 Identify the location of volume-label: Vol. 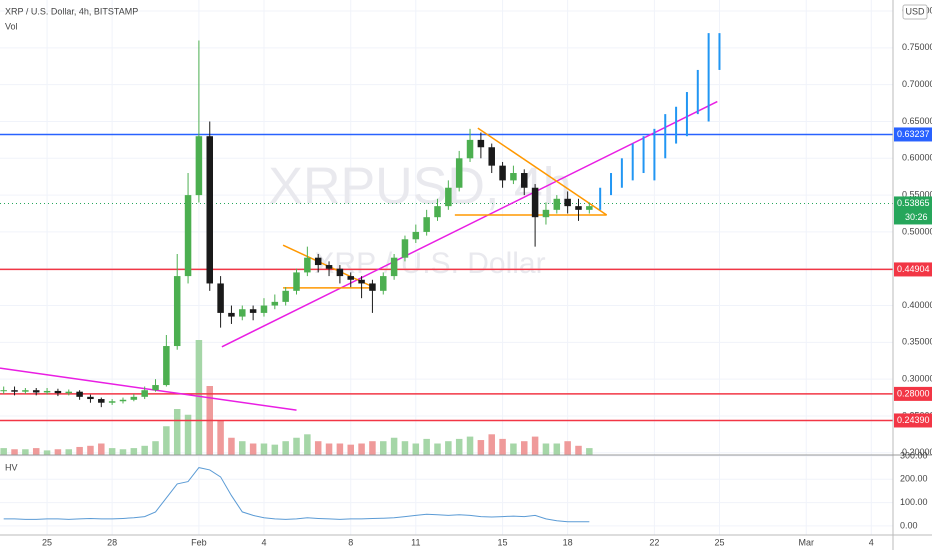
(11, 26).